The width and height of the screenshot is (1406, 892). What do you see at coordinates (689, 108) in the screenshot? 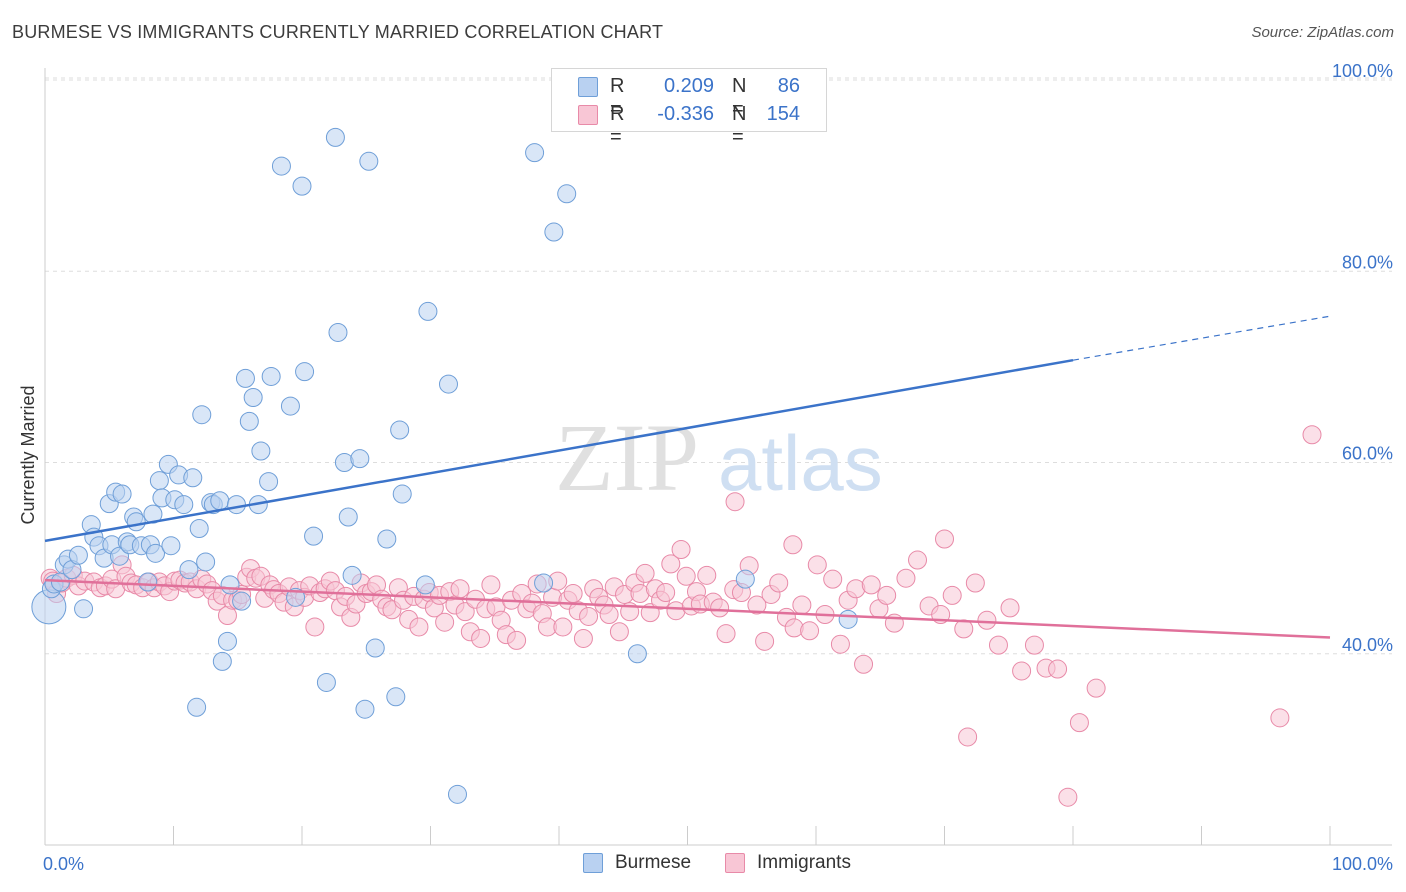
I see `correlation-legend: R = 0.209 N = 86 R = -0.336 N = 154` at bounding box center [689, 108].